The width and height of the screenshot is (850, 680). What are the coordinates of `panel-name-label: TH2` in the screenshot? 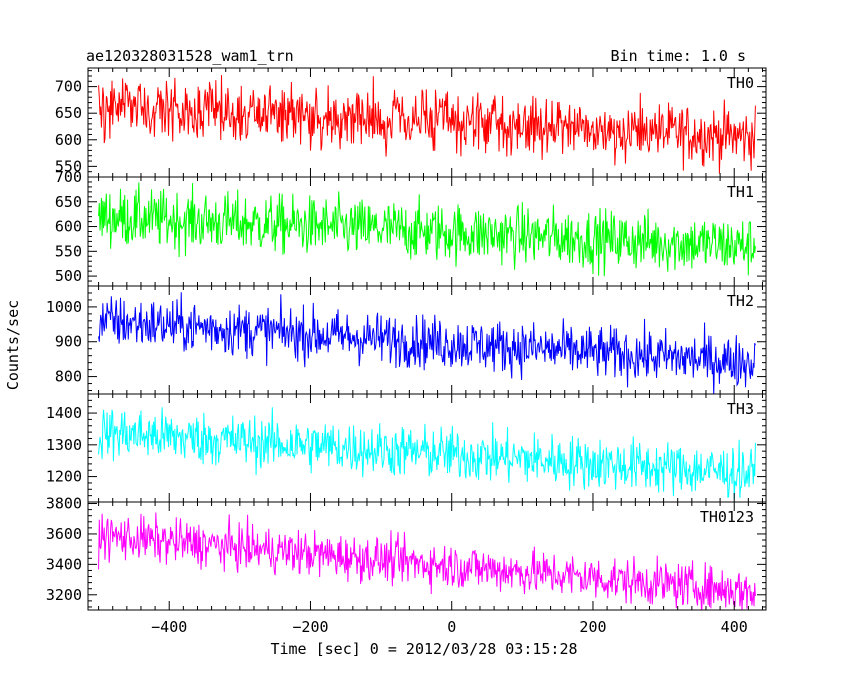 It's located at (740, 301).